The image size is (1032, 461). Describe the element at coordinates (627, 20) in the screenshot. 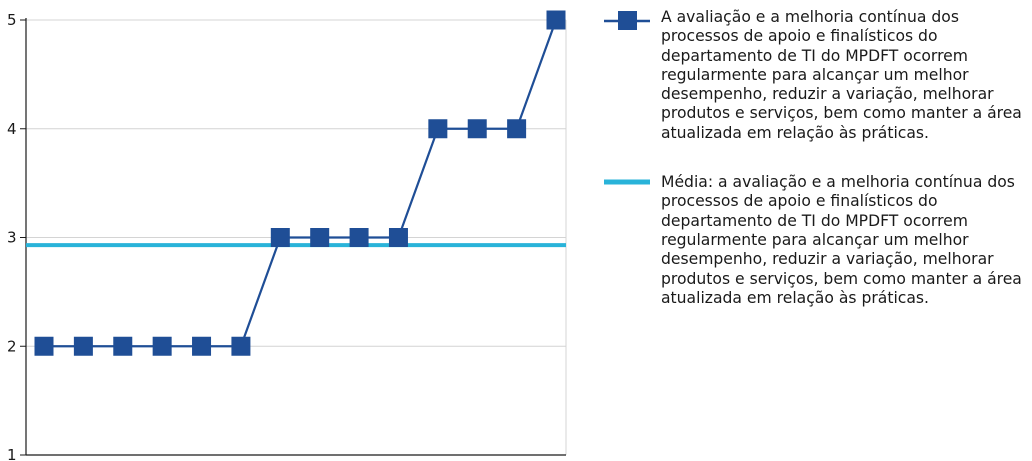

I see `legend-swatch-square-marker-line` at that location.